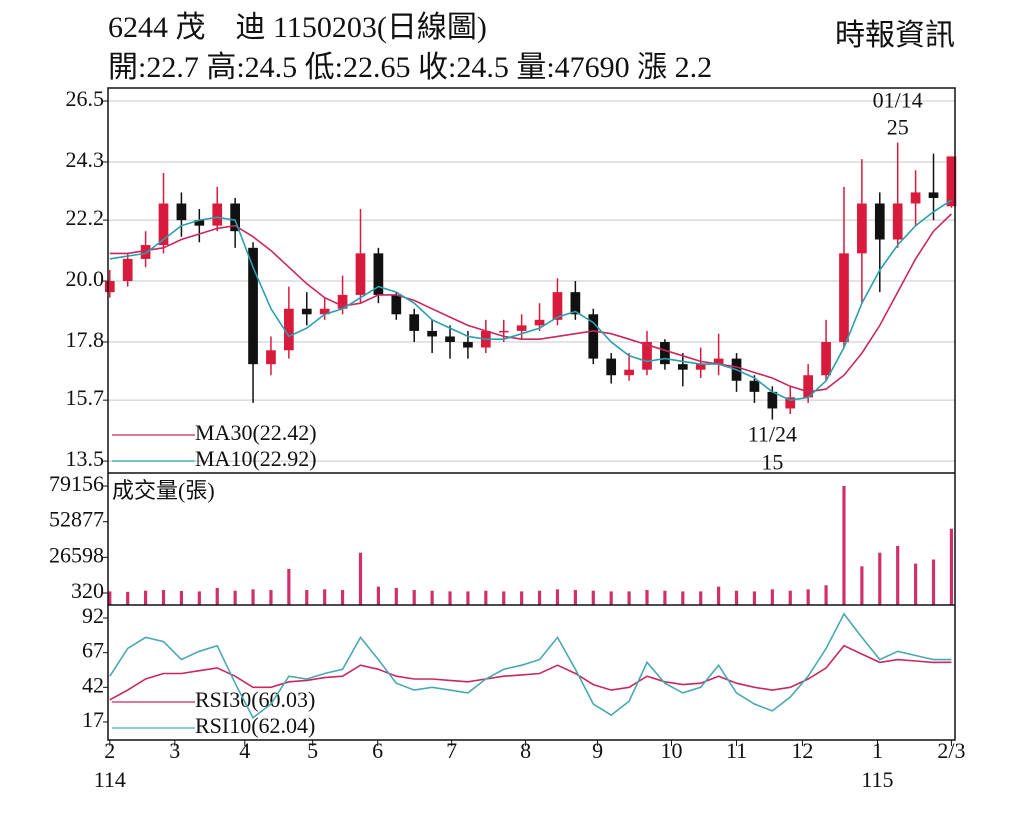  Describe the element at coordinates (377, 750) in the screenshot. I see `x-tick-label: 6` at that location.